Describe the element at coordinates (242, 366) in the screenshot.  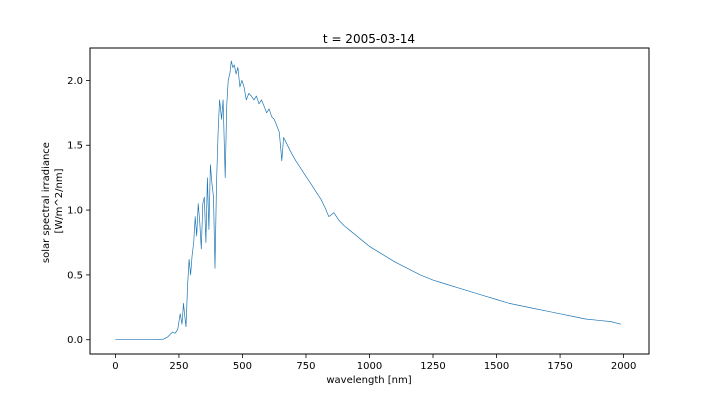
I see `x-tick-label: 500` at that location.